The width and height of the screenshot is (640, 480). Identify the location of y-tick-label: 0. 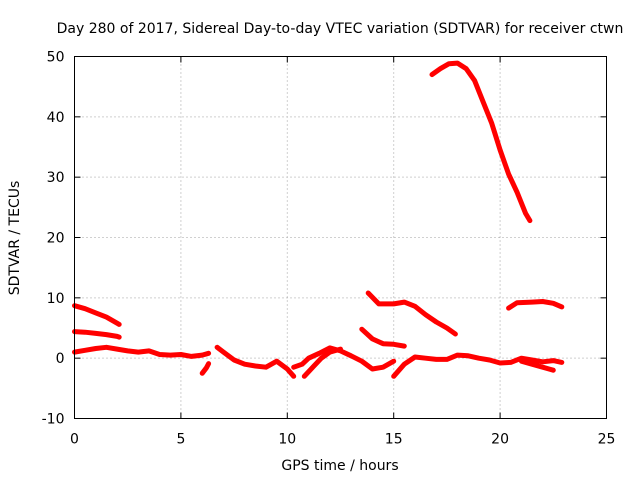
(60, 359).